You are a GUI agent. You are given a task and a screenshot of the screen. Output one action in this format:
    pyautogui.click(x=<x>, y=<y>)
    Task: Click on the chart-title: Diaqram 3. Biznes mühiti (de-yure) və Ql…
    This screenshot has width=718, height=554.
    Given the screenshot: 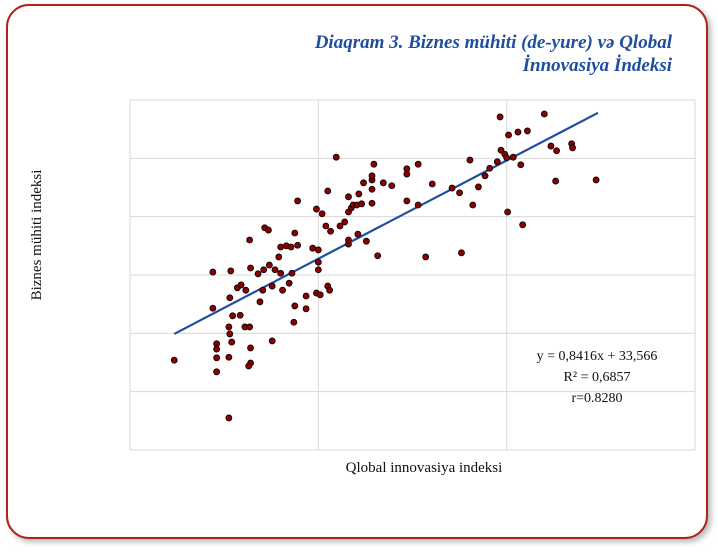 What is the action you would take?
    pyautogui.click(x=493, y=42)
    